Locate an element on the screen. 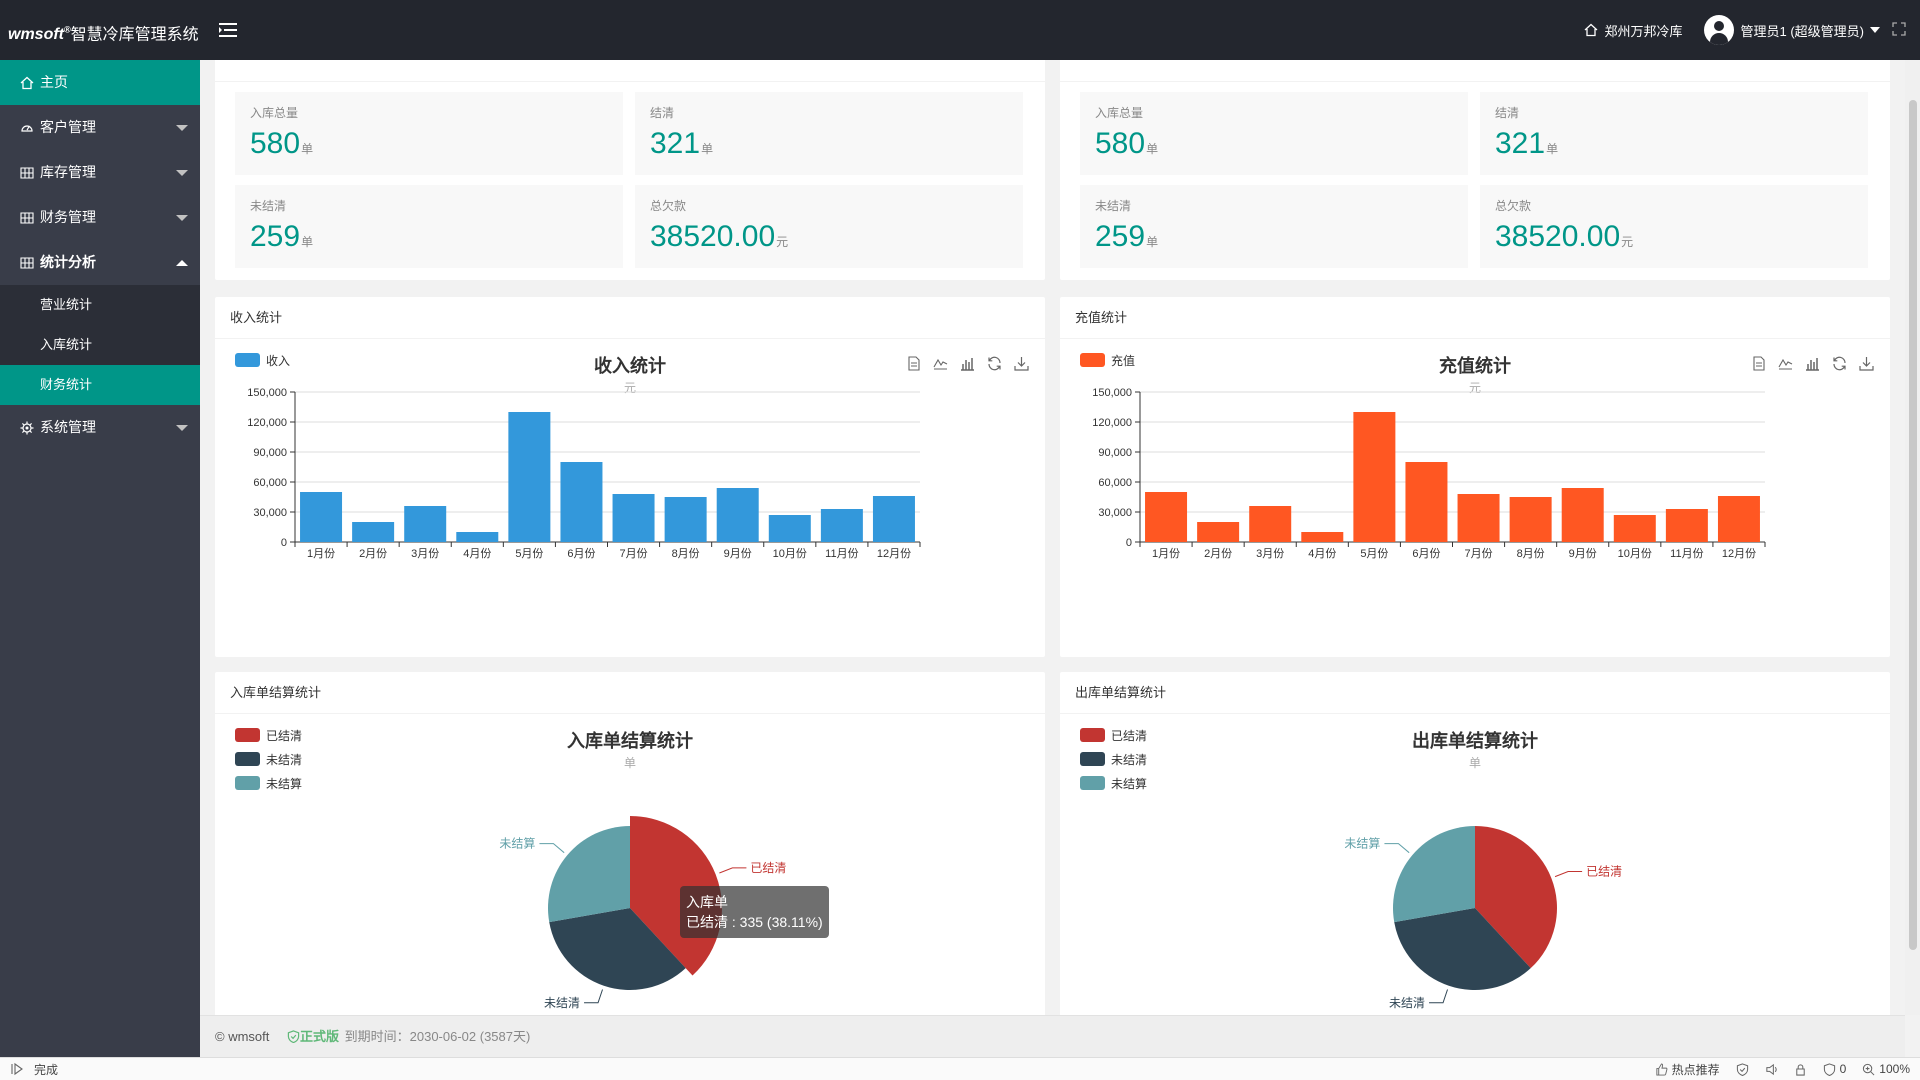  stat-label: 未结清 is located at coordinates (268, 206).